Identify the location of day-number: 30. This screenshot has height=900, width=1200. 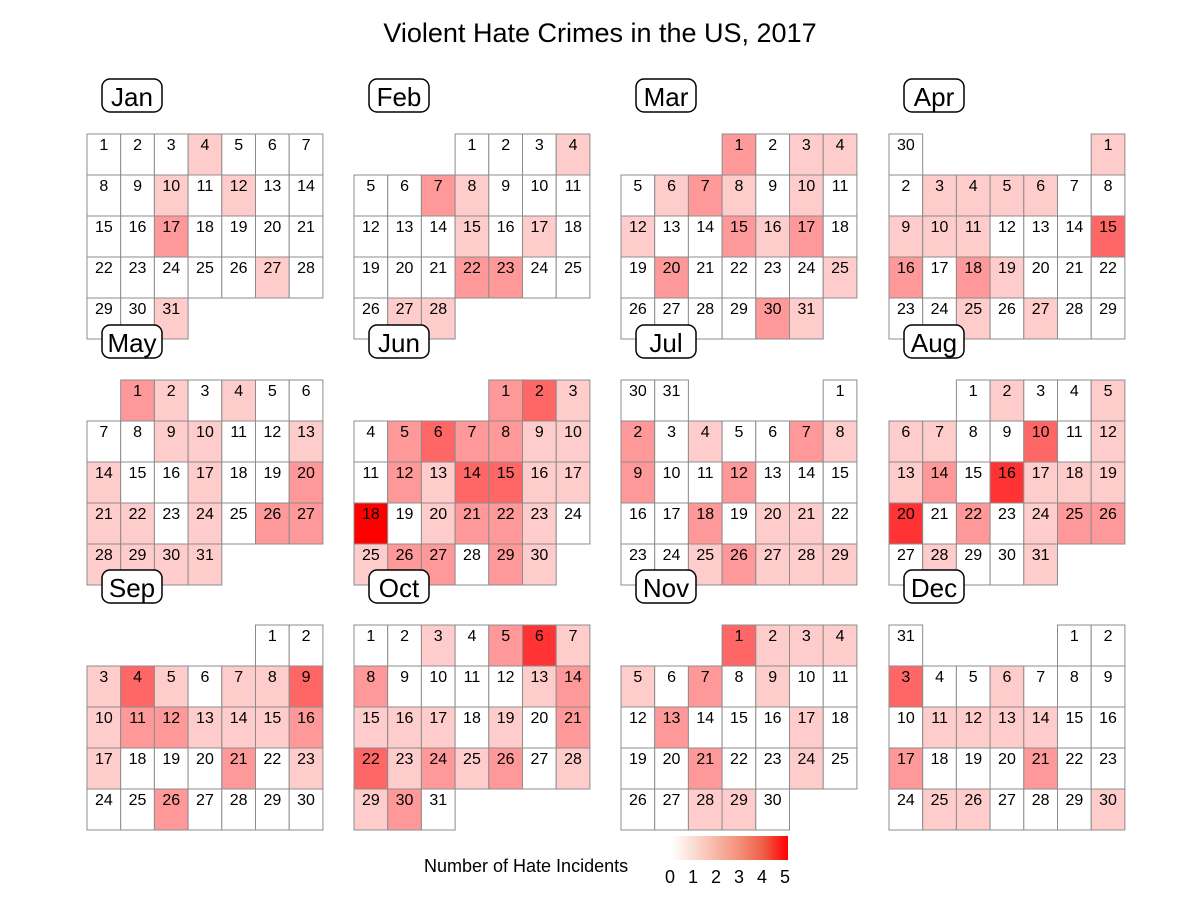
(539, 555).